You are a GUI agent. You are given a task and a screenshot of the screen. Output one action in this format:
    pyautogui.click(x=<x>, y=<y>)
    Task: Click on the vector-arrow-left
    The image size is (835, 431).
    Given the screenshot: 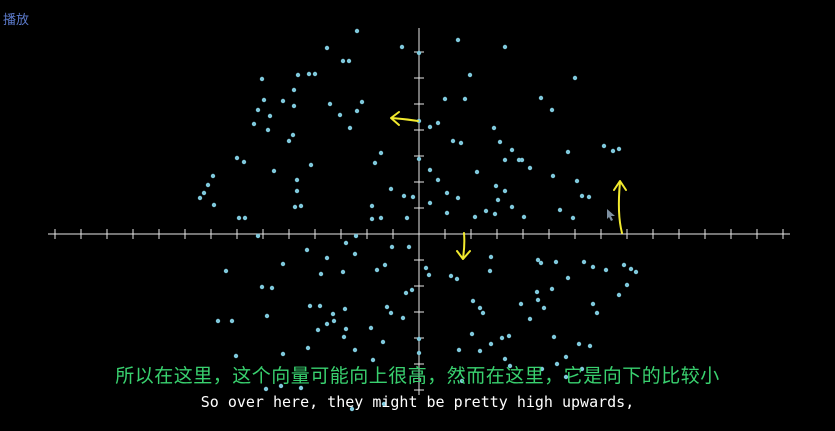 What is the action you would take?
    pyautogui.click(x=405, y=119)
    